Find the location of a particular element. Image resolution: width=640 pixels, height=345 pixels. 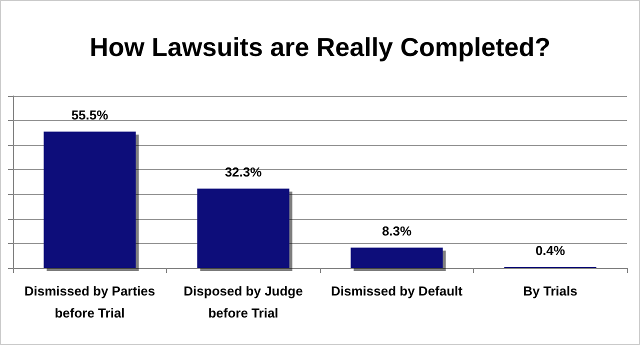

chart-title: How Lawsuits are Really Completed? is located at coordinates (320, 47).